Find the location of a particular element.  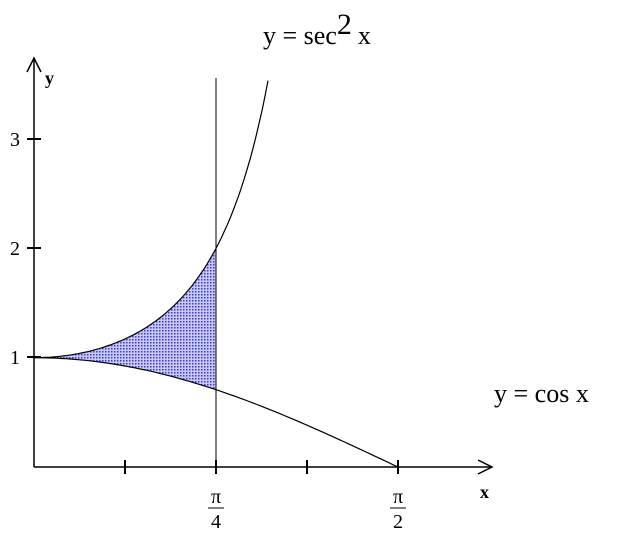

exponent: 2 is located at coordinates (344, 24).